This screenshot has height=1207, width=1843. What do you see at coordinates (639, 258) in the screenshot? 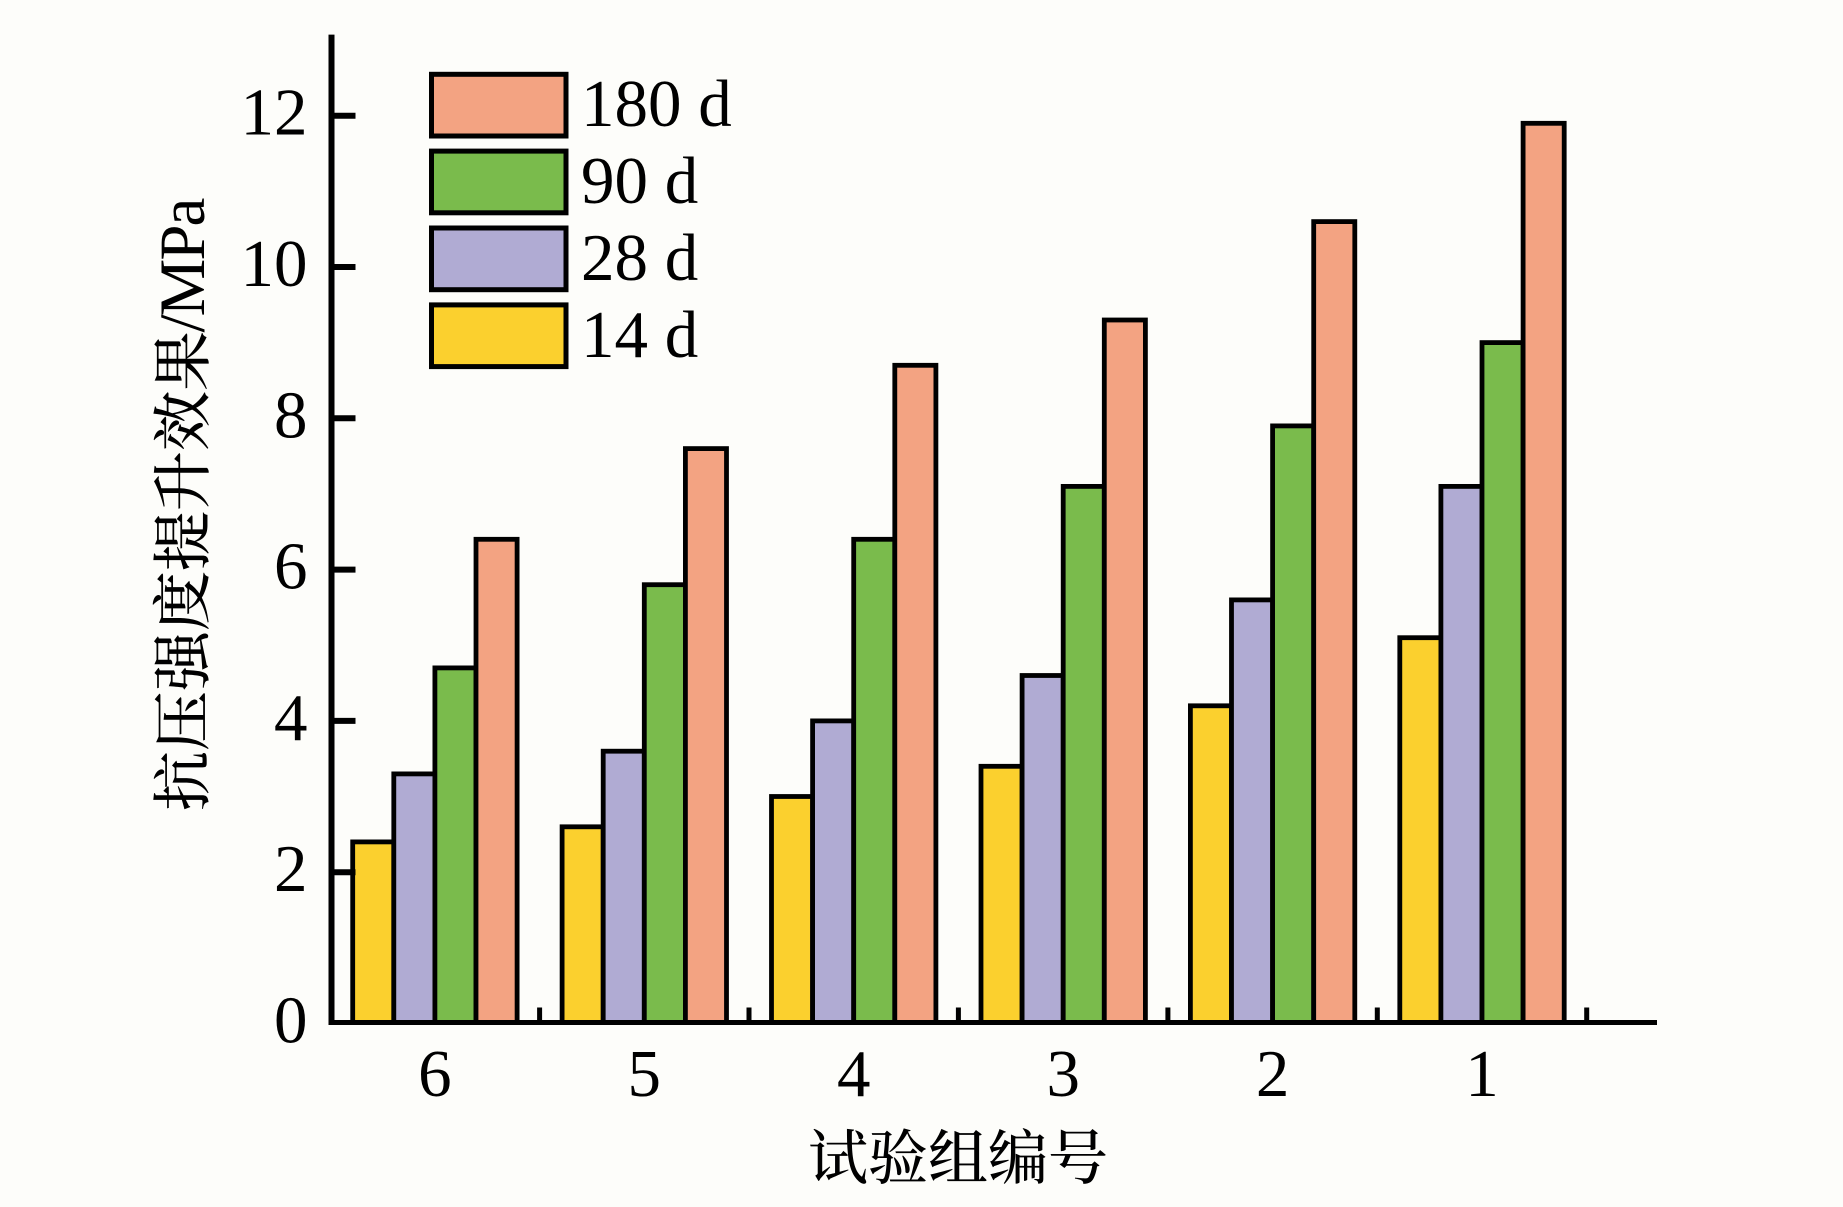
I see `svg-text: 28 d` at bounding box center [639, 258].